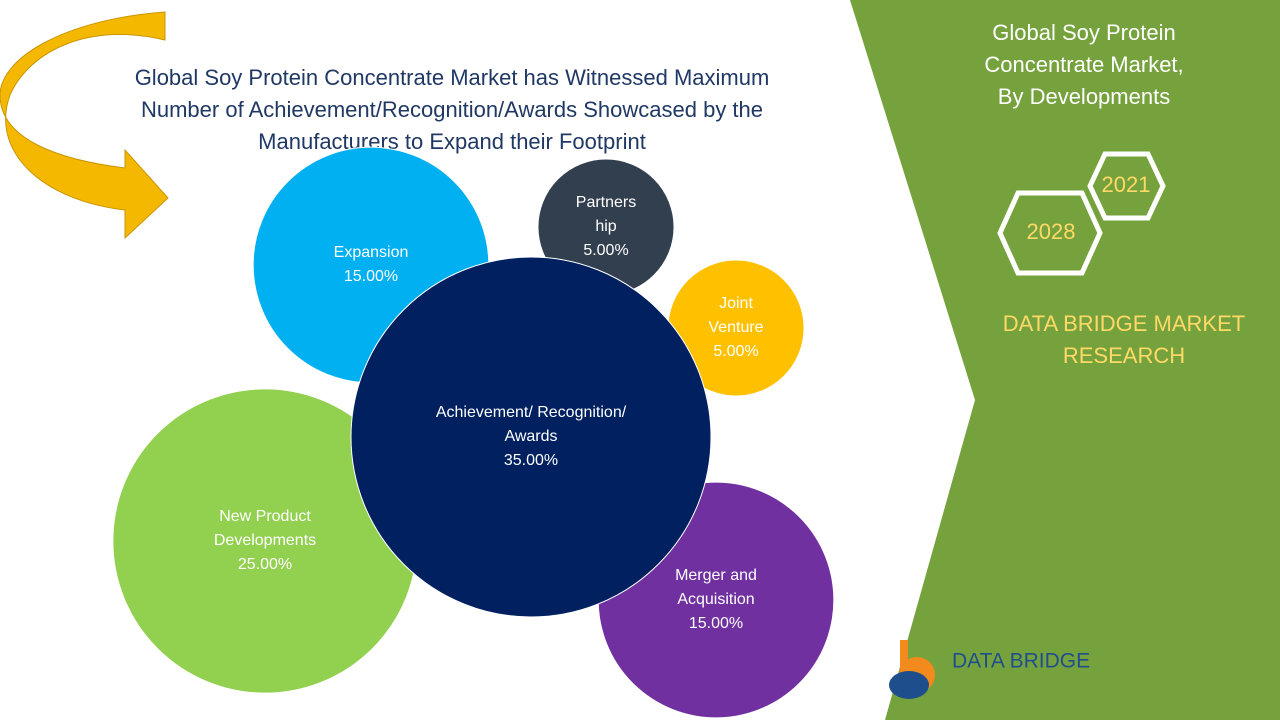  What do you see at coordinates (531, 460) in the screenshot?
I see `bubble-value: 35.00%` at bounding box center [531, 460].